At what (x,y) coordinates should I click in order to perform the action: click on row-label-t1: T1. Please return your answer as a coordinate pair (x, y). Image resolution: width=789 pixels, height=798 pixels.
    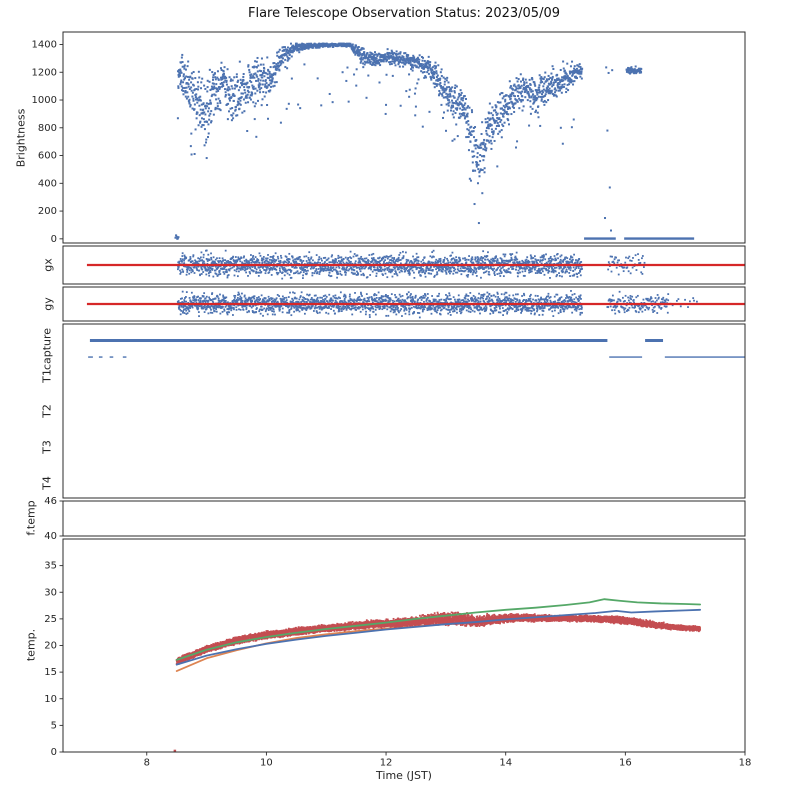
    Looking at the image, I should click on (47, 376).